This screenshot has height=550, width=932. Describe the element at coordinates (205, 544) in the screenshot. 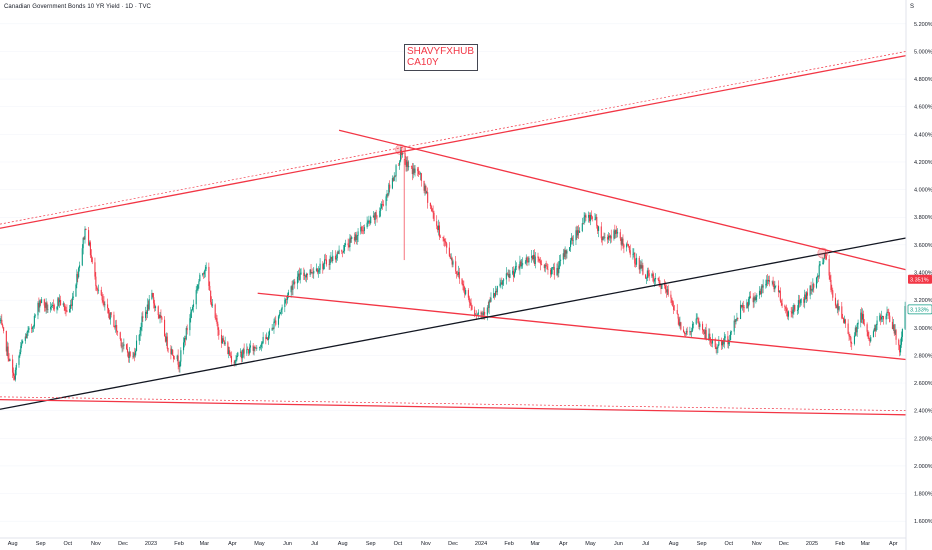

I see `time-tick-label: Mar` at that location.